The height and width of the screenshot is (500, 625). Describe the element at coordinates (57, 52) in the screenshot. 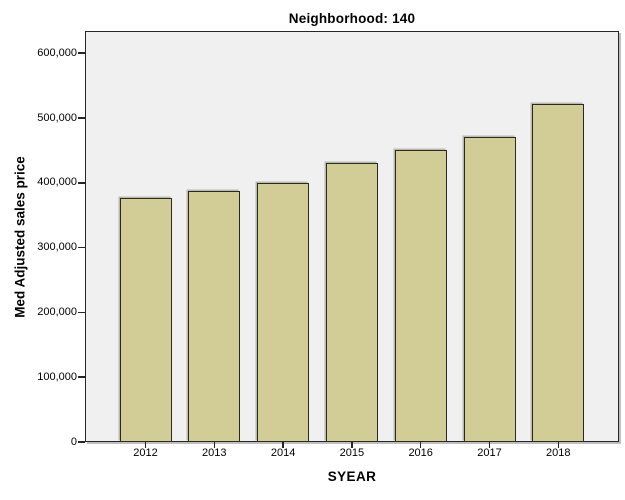

I see `y-tick-label: 600,000` at that location.